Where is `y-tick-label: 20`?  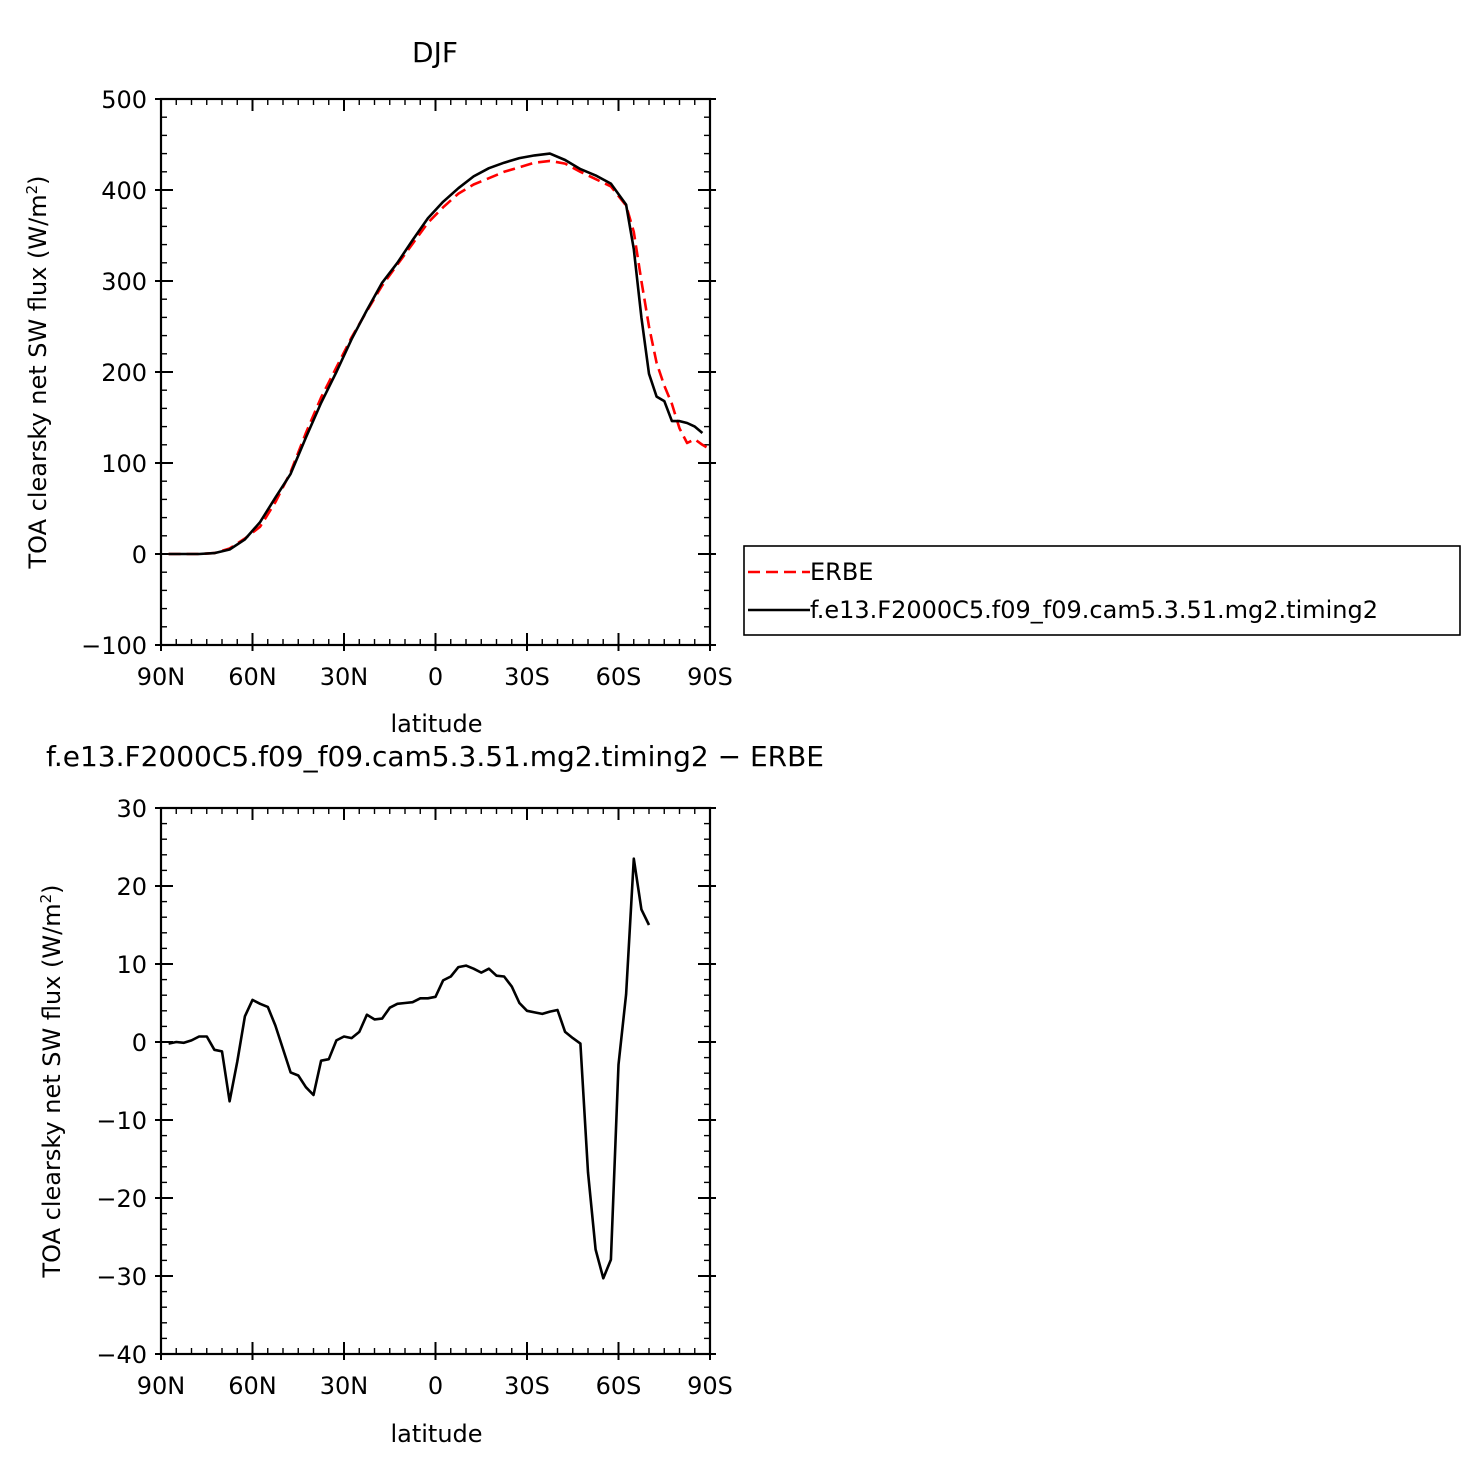
y-tick-label: 20 is located at coordinates (131, 887).